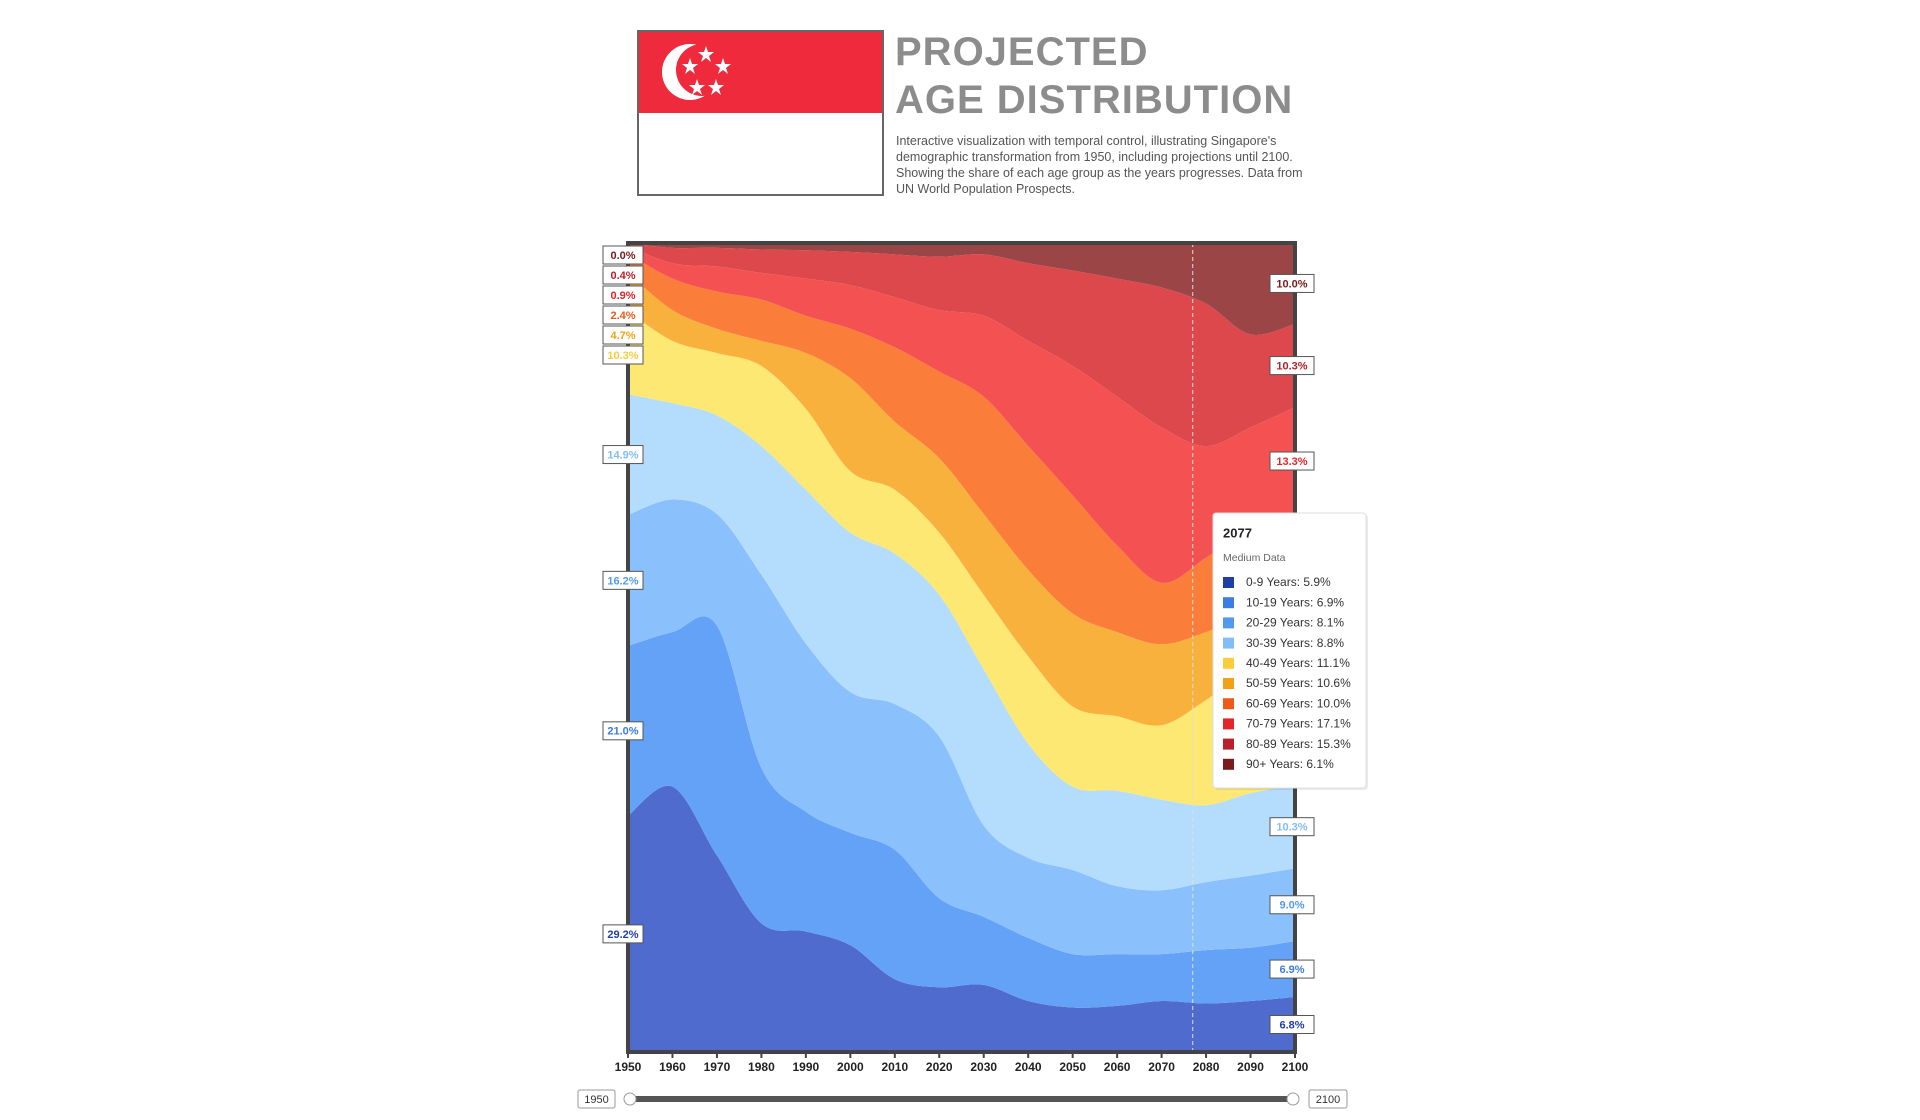 Image resolution: width=1920 pixels, height=1120 pixels. Describe the element at coordinates (1288, 582) in the screenshot. I see `tooltip-item: 0-9 Years: 5.9%` at that location.